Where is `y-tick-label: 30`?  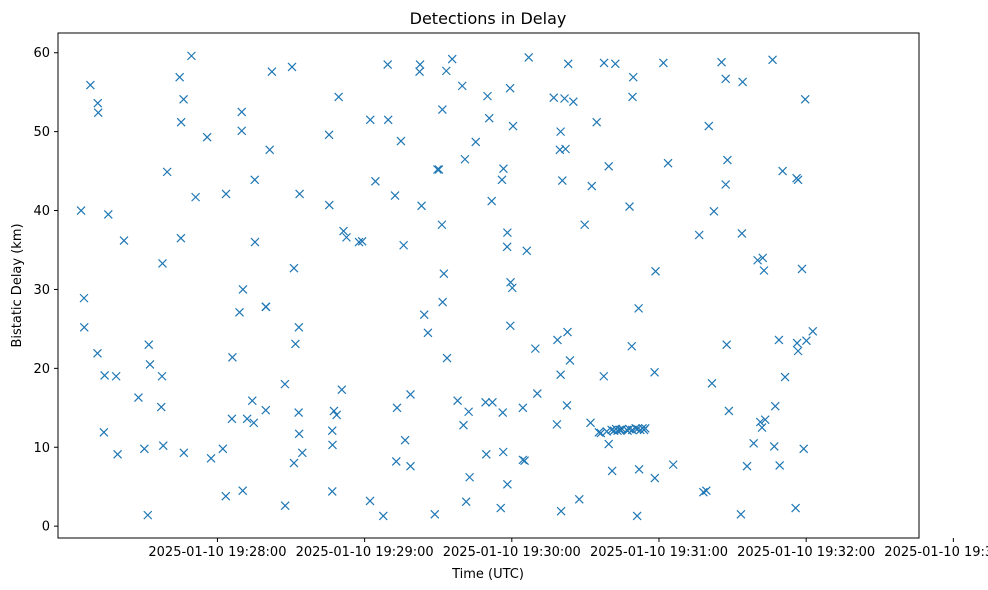 y-tick-label: 30 is located at coordinates (41, 290).